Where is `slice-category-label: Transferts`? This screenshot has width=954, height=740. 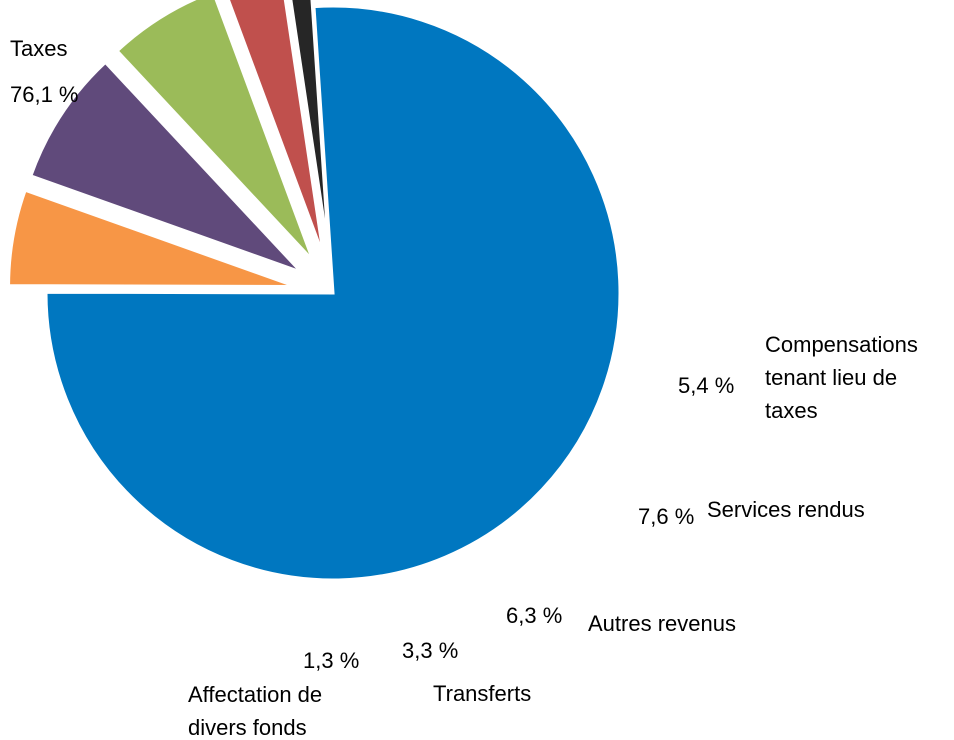 slice-category-label: Transferts is located at coordinates (482, 693).